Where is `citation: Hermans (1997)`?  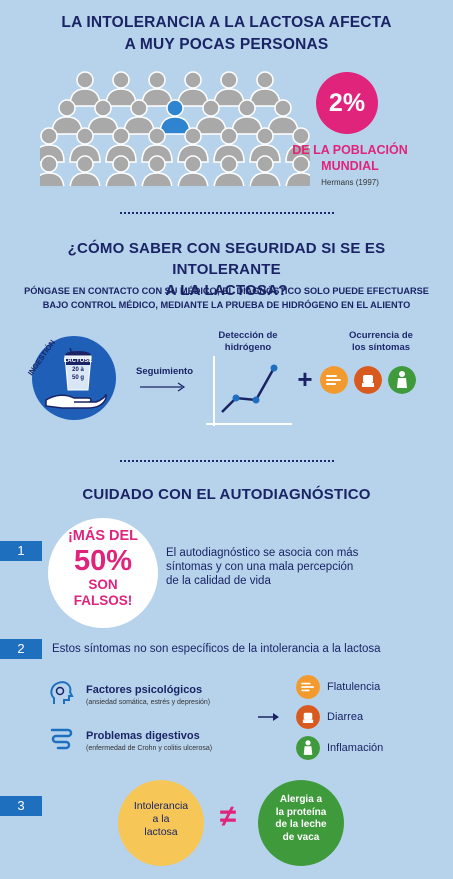 citation: Hermans (1997) is located at coordinates (350, 182).